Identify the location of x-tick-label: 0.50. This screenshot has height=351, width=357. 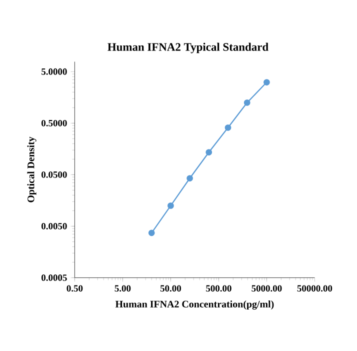
(74, 288).